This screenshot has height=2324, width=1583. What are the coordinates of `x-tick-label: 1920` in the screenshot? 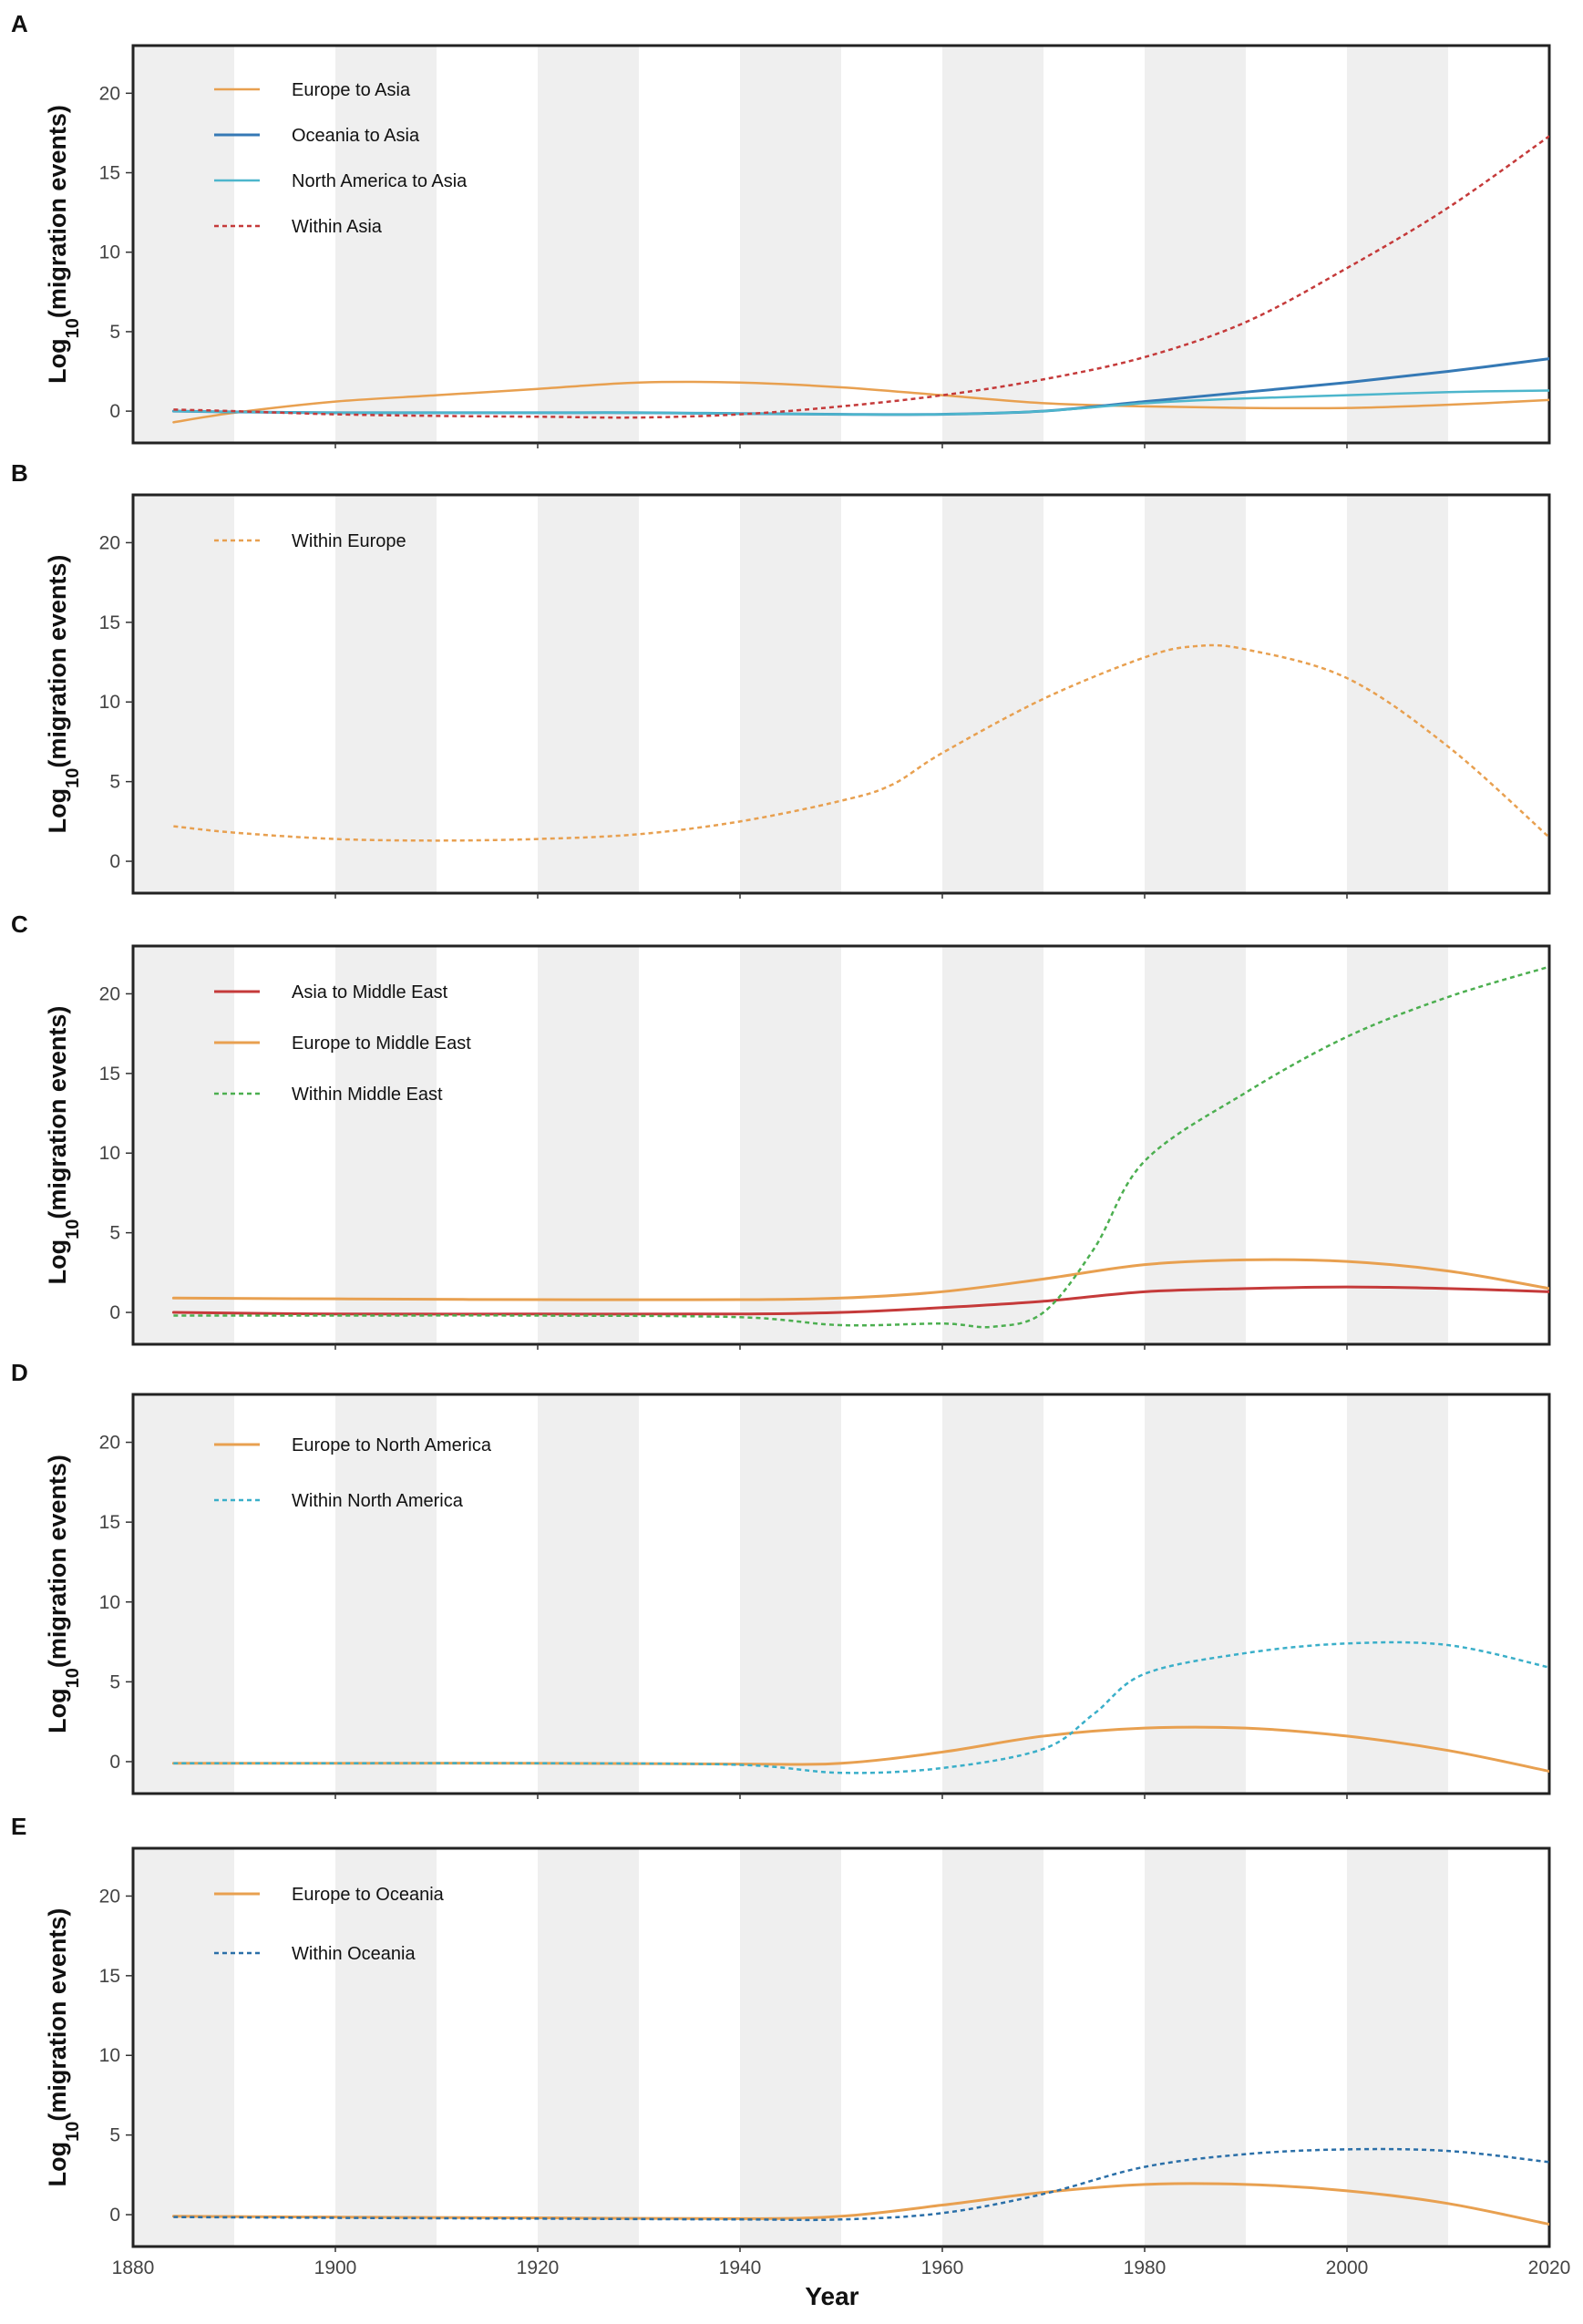 It's located at (538, 2267).